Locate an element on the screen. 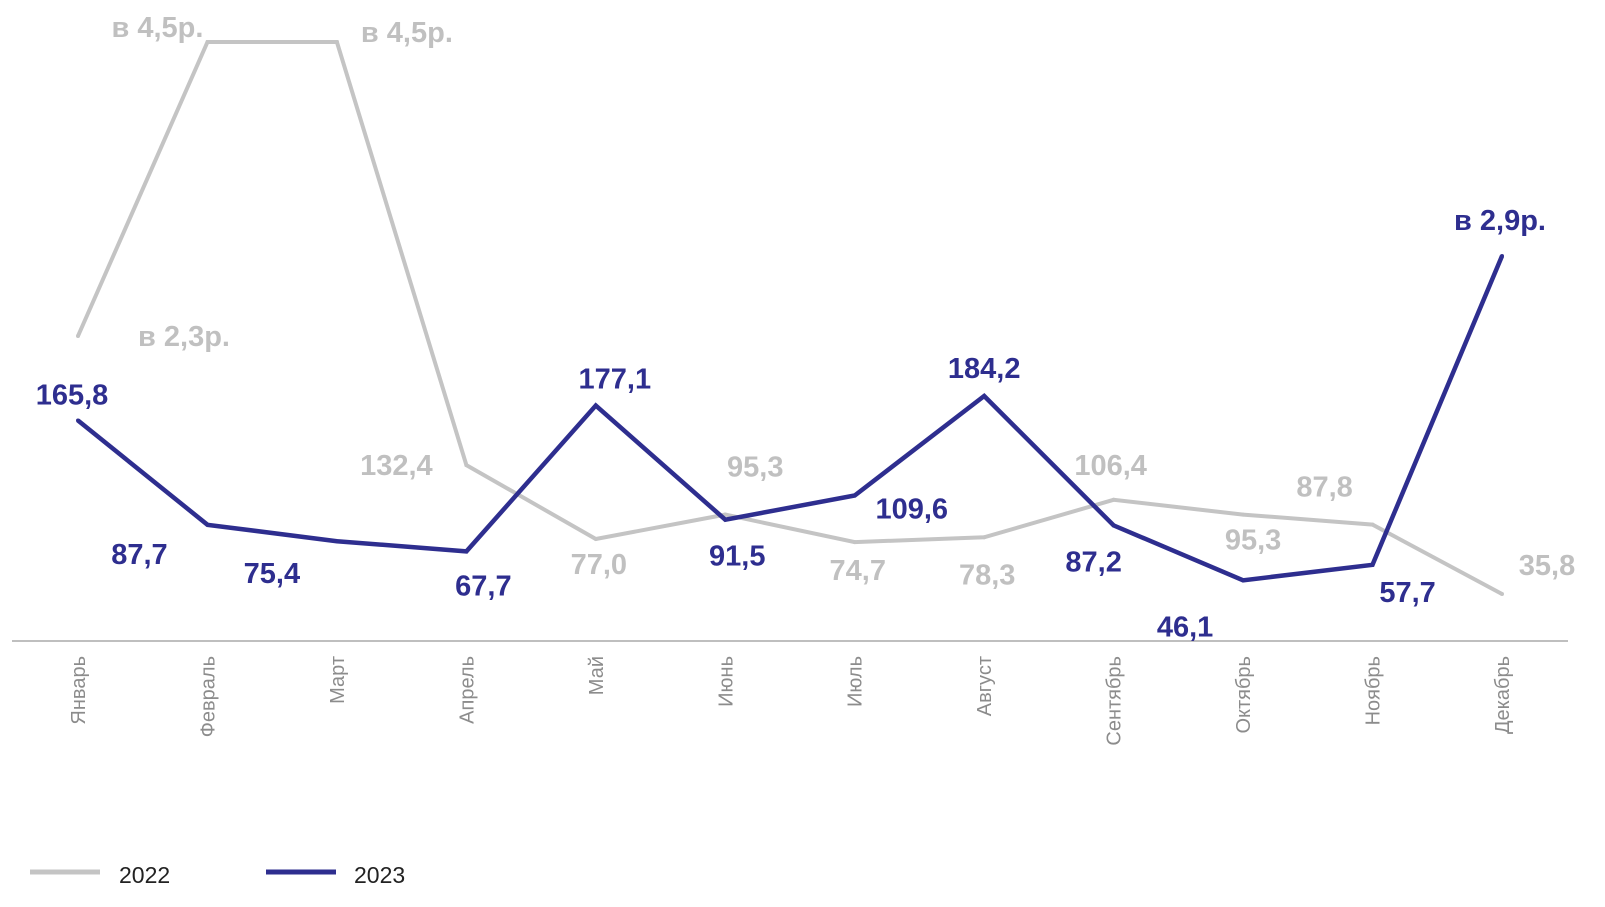 The image size is (1605, 907). x-tick-label-7: Июль is located at coordinates (856, 681).